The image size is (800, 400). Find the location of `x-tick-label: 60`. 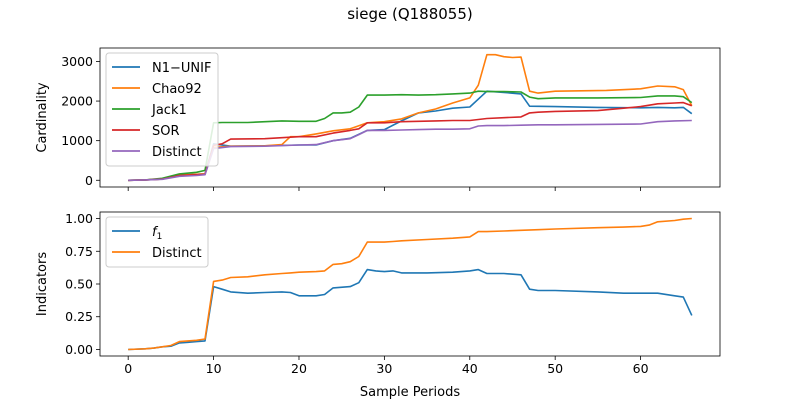

x-tick-label: 60 is located at coordinates (641, 368).